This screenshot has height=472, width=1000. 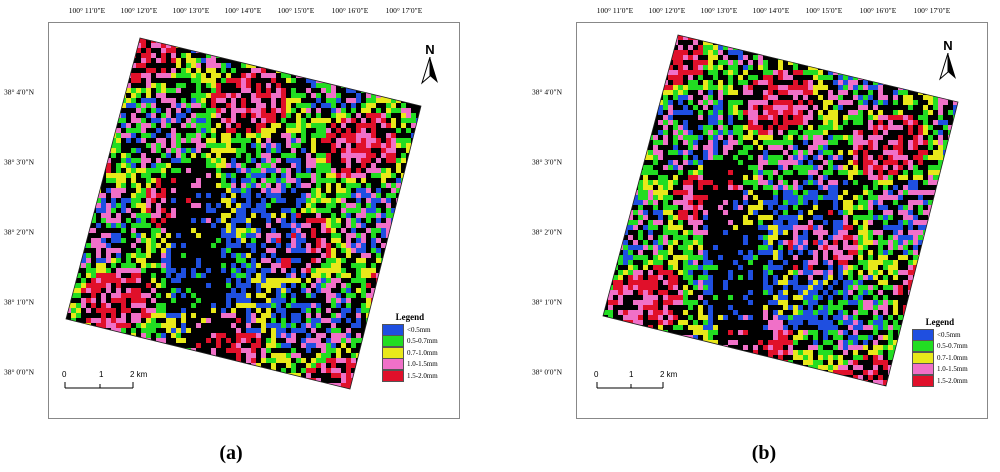 I want to click on panel-caption: (a), so click(x=231, y=453).